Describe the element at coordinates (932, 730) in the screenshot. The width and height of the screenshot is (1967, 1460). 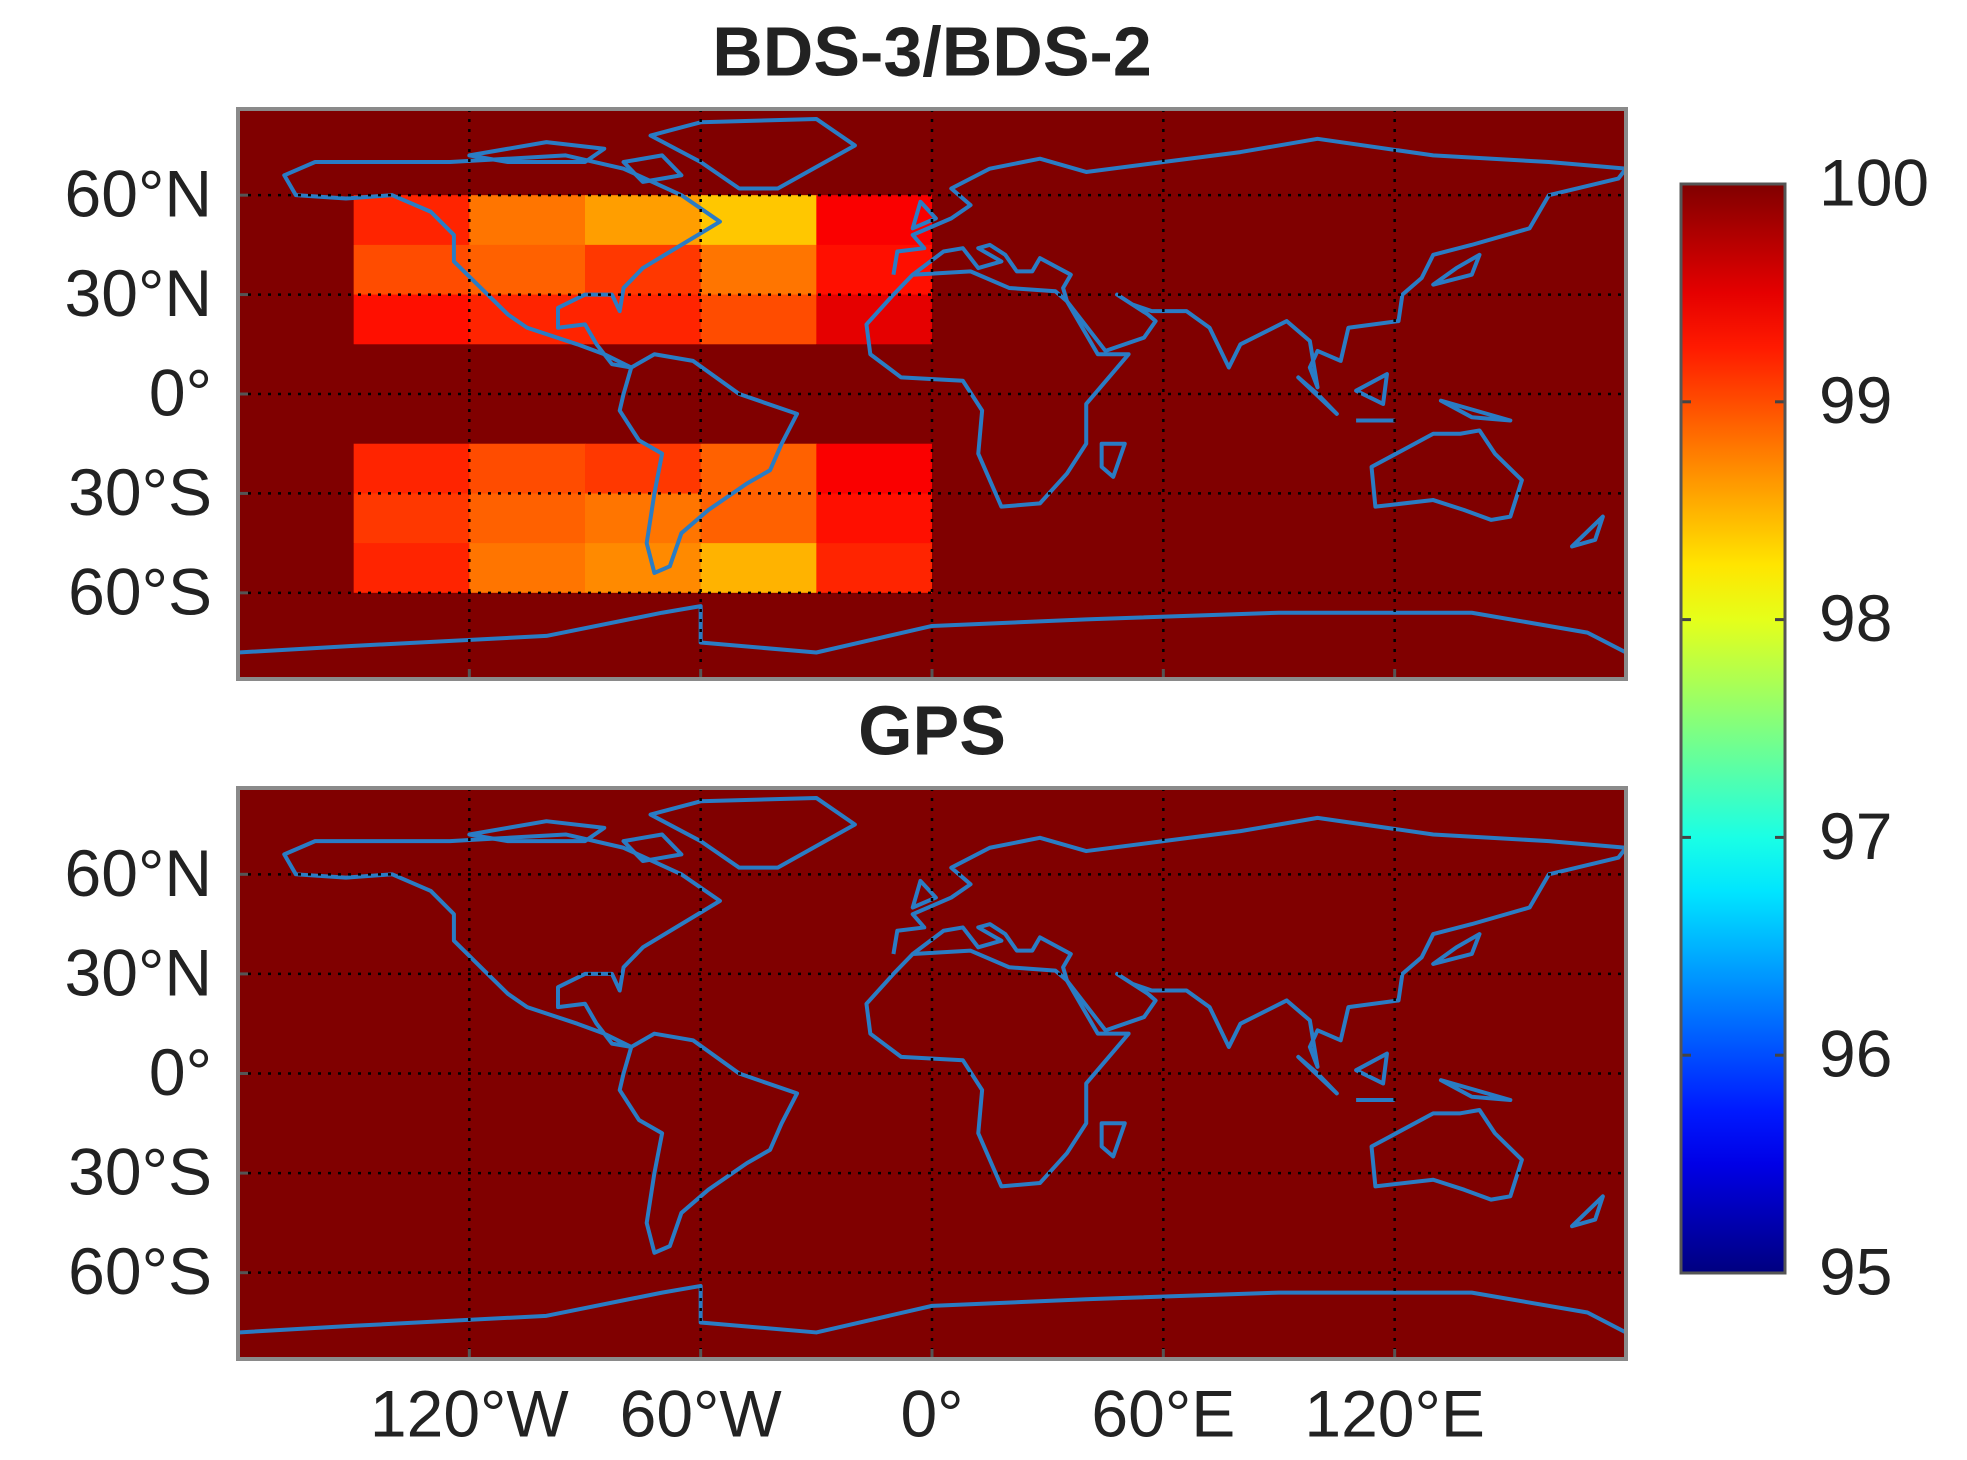
I see `panel-title: GPS` at that location.